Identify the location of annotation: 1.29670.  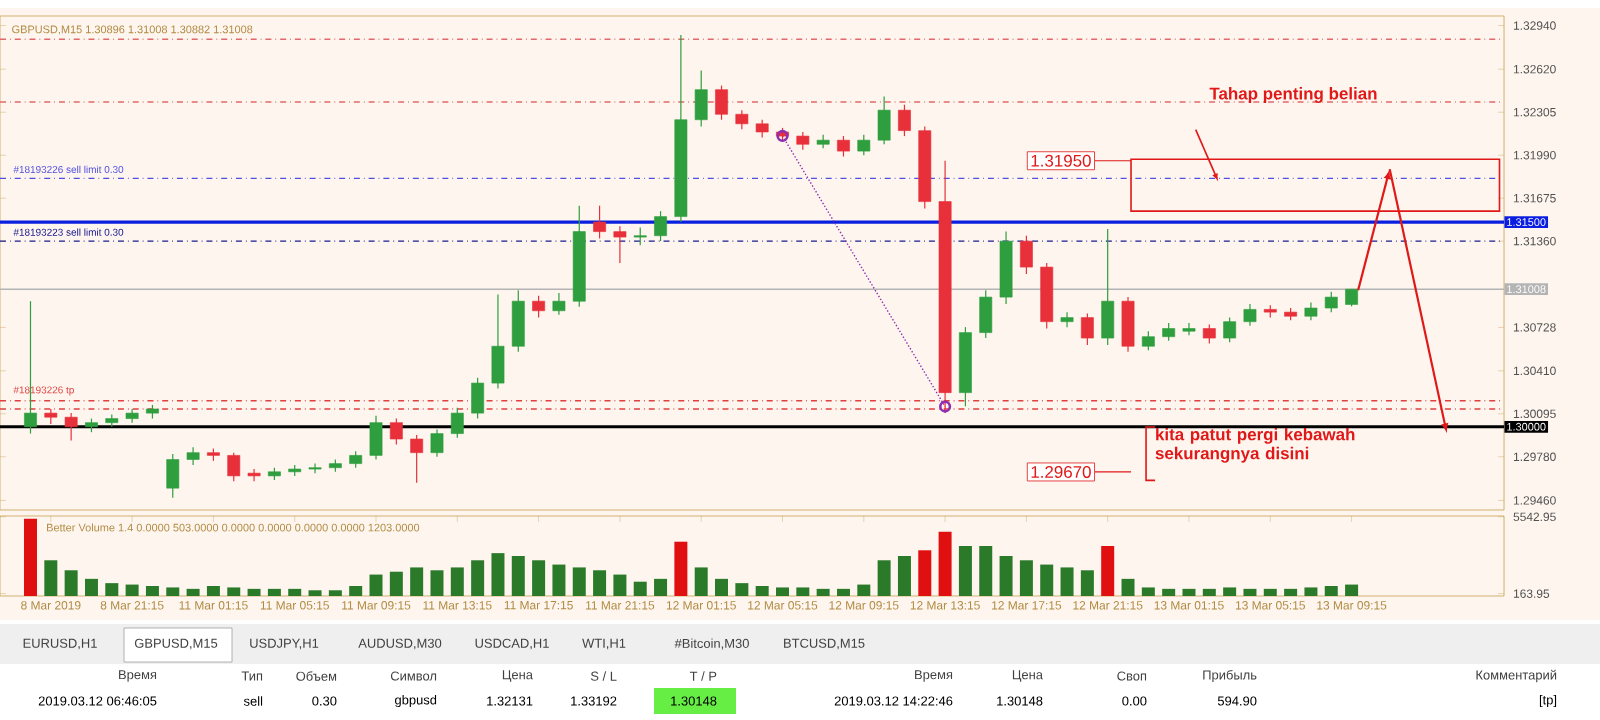
(1061, 471).